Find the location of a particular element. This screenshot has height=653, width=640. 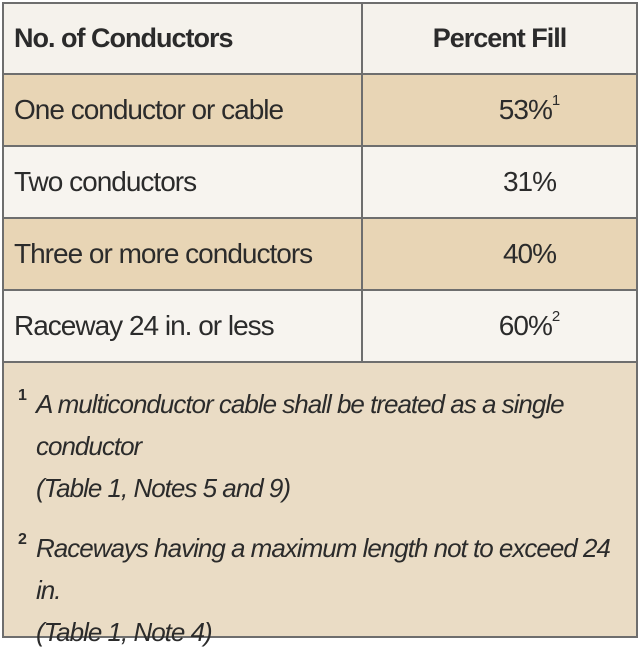

row-label: One conductor or cable is located at coordinates (183, 110).